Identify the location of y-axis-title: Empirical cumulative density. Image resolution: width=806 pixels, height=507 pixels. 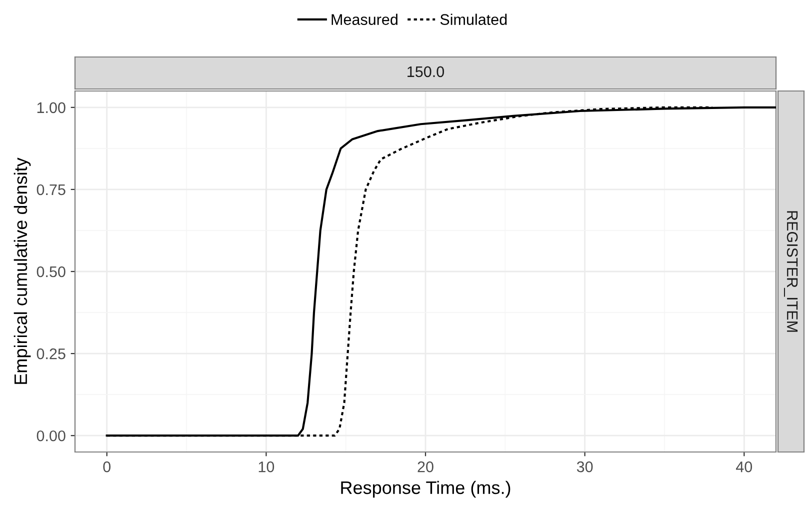
(22, 271).